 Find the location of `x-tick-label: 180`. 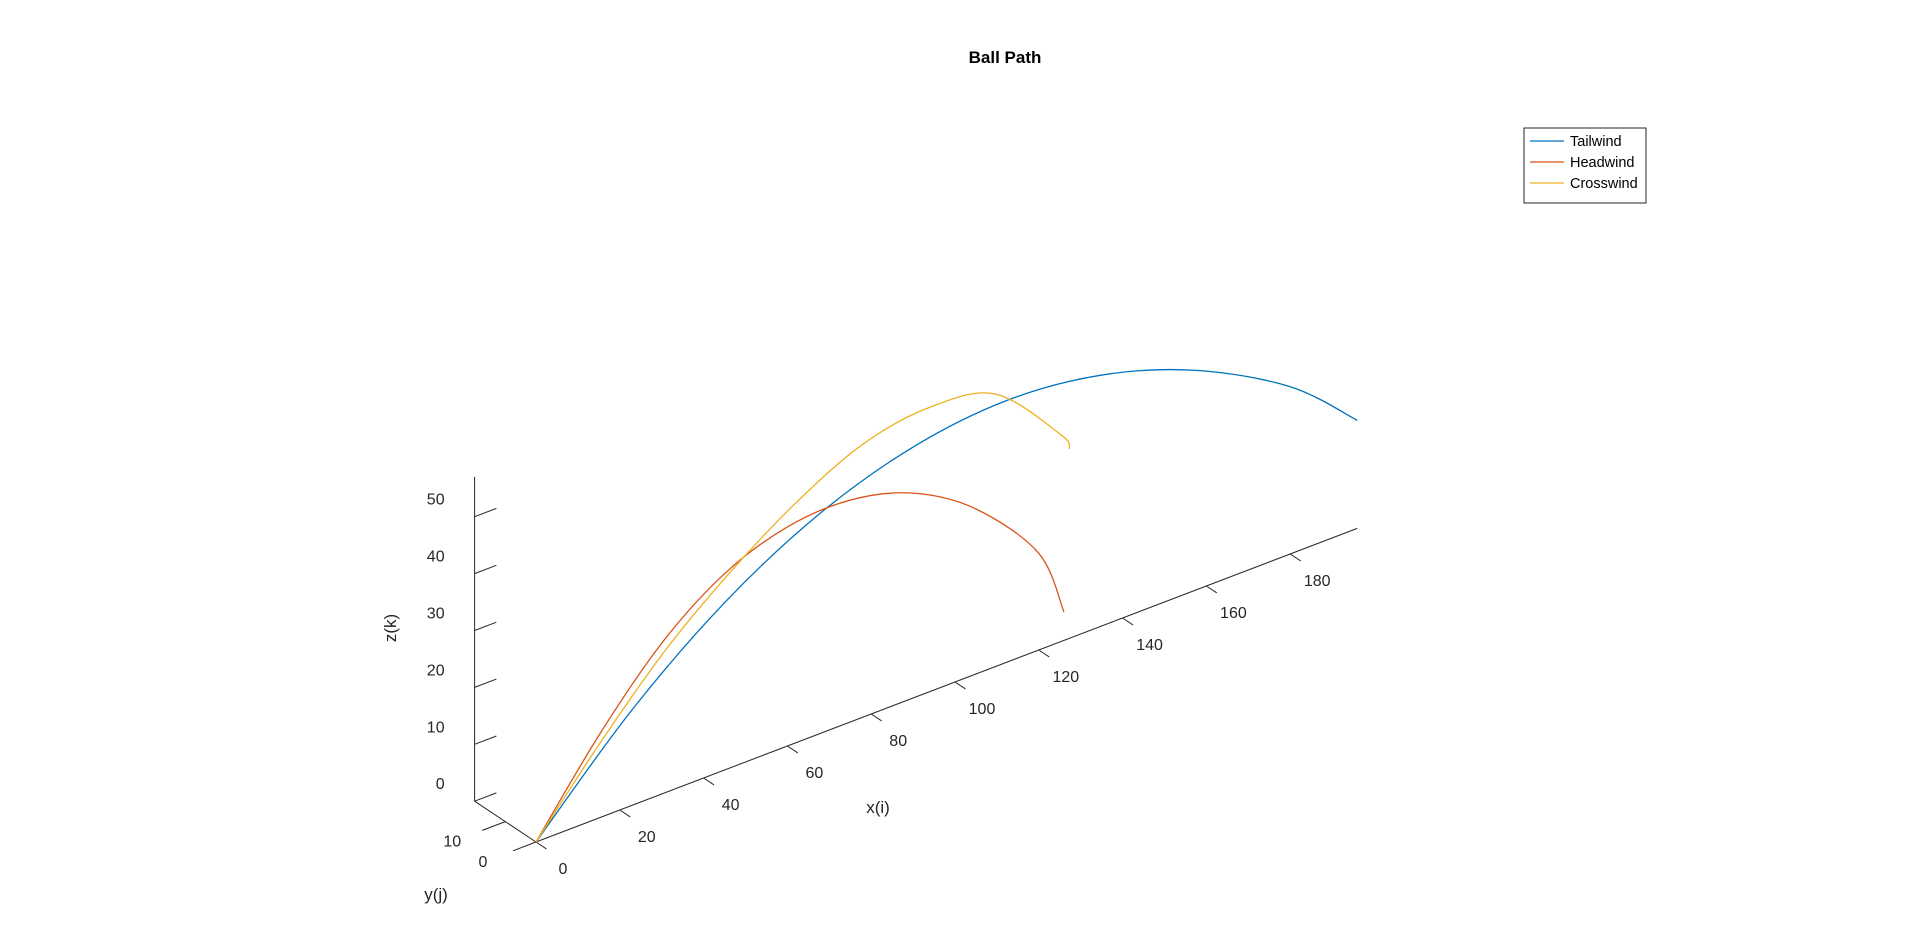

x-tick-label: 180 is located at coordinates (1317, 581).